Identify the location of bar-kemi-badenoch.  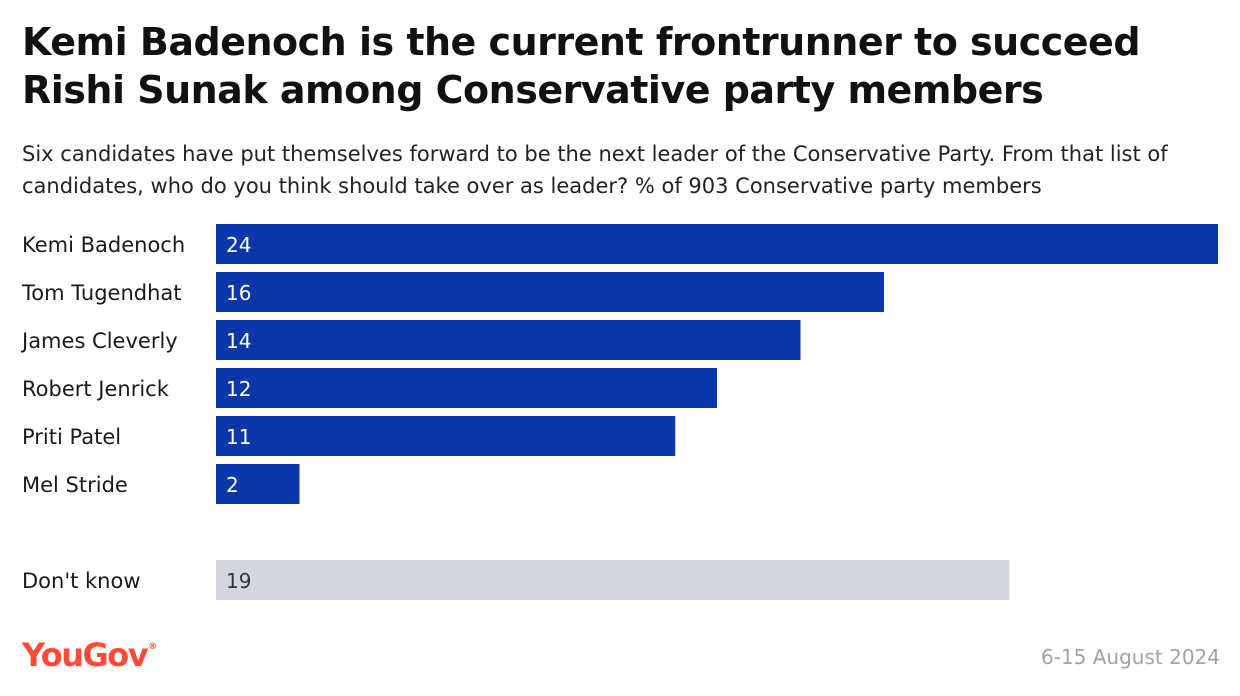
(717, 244).